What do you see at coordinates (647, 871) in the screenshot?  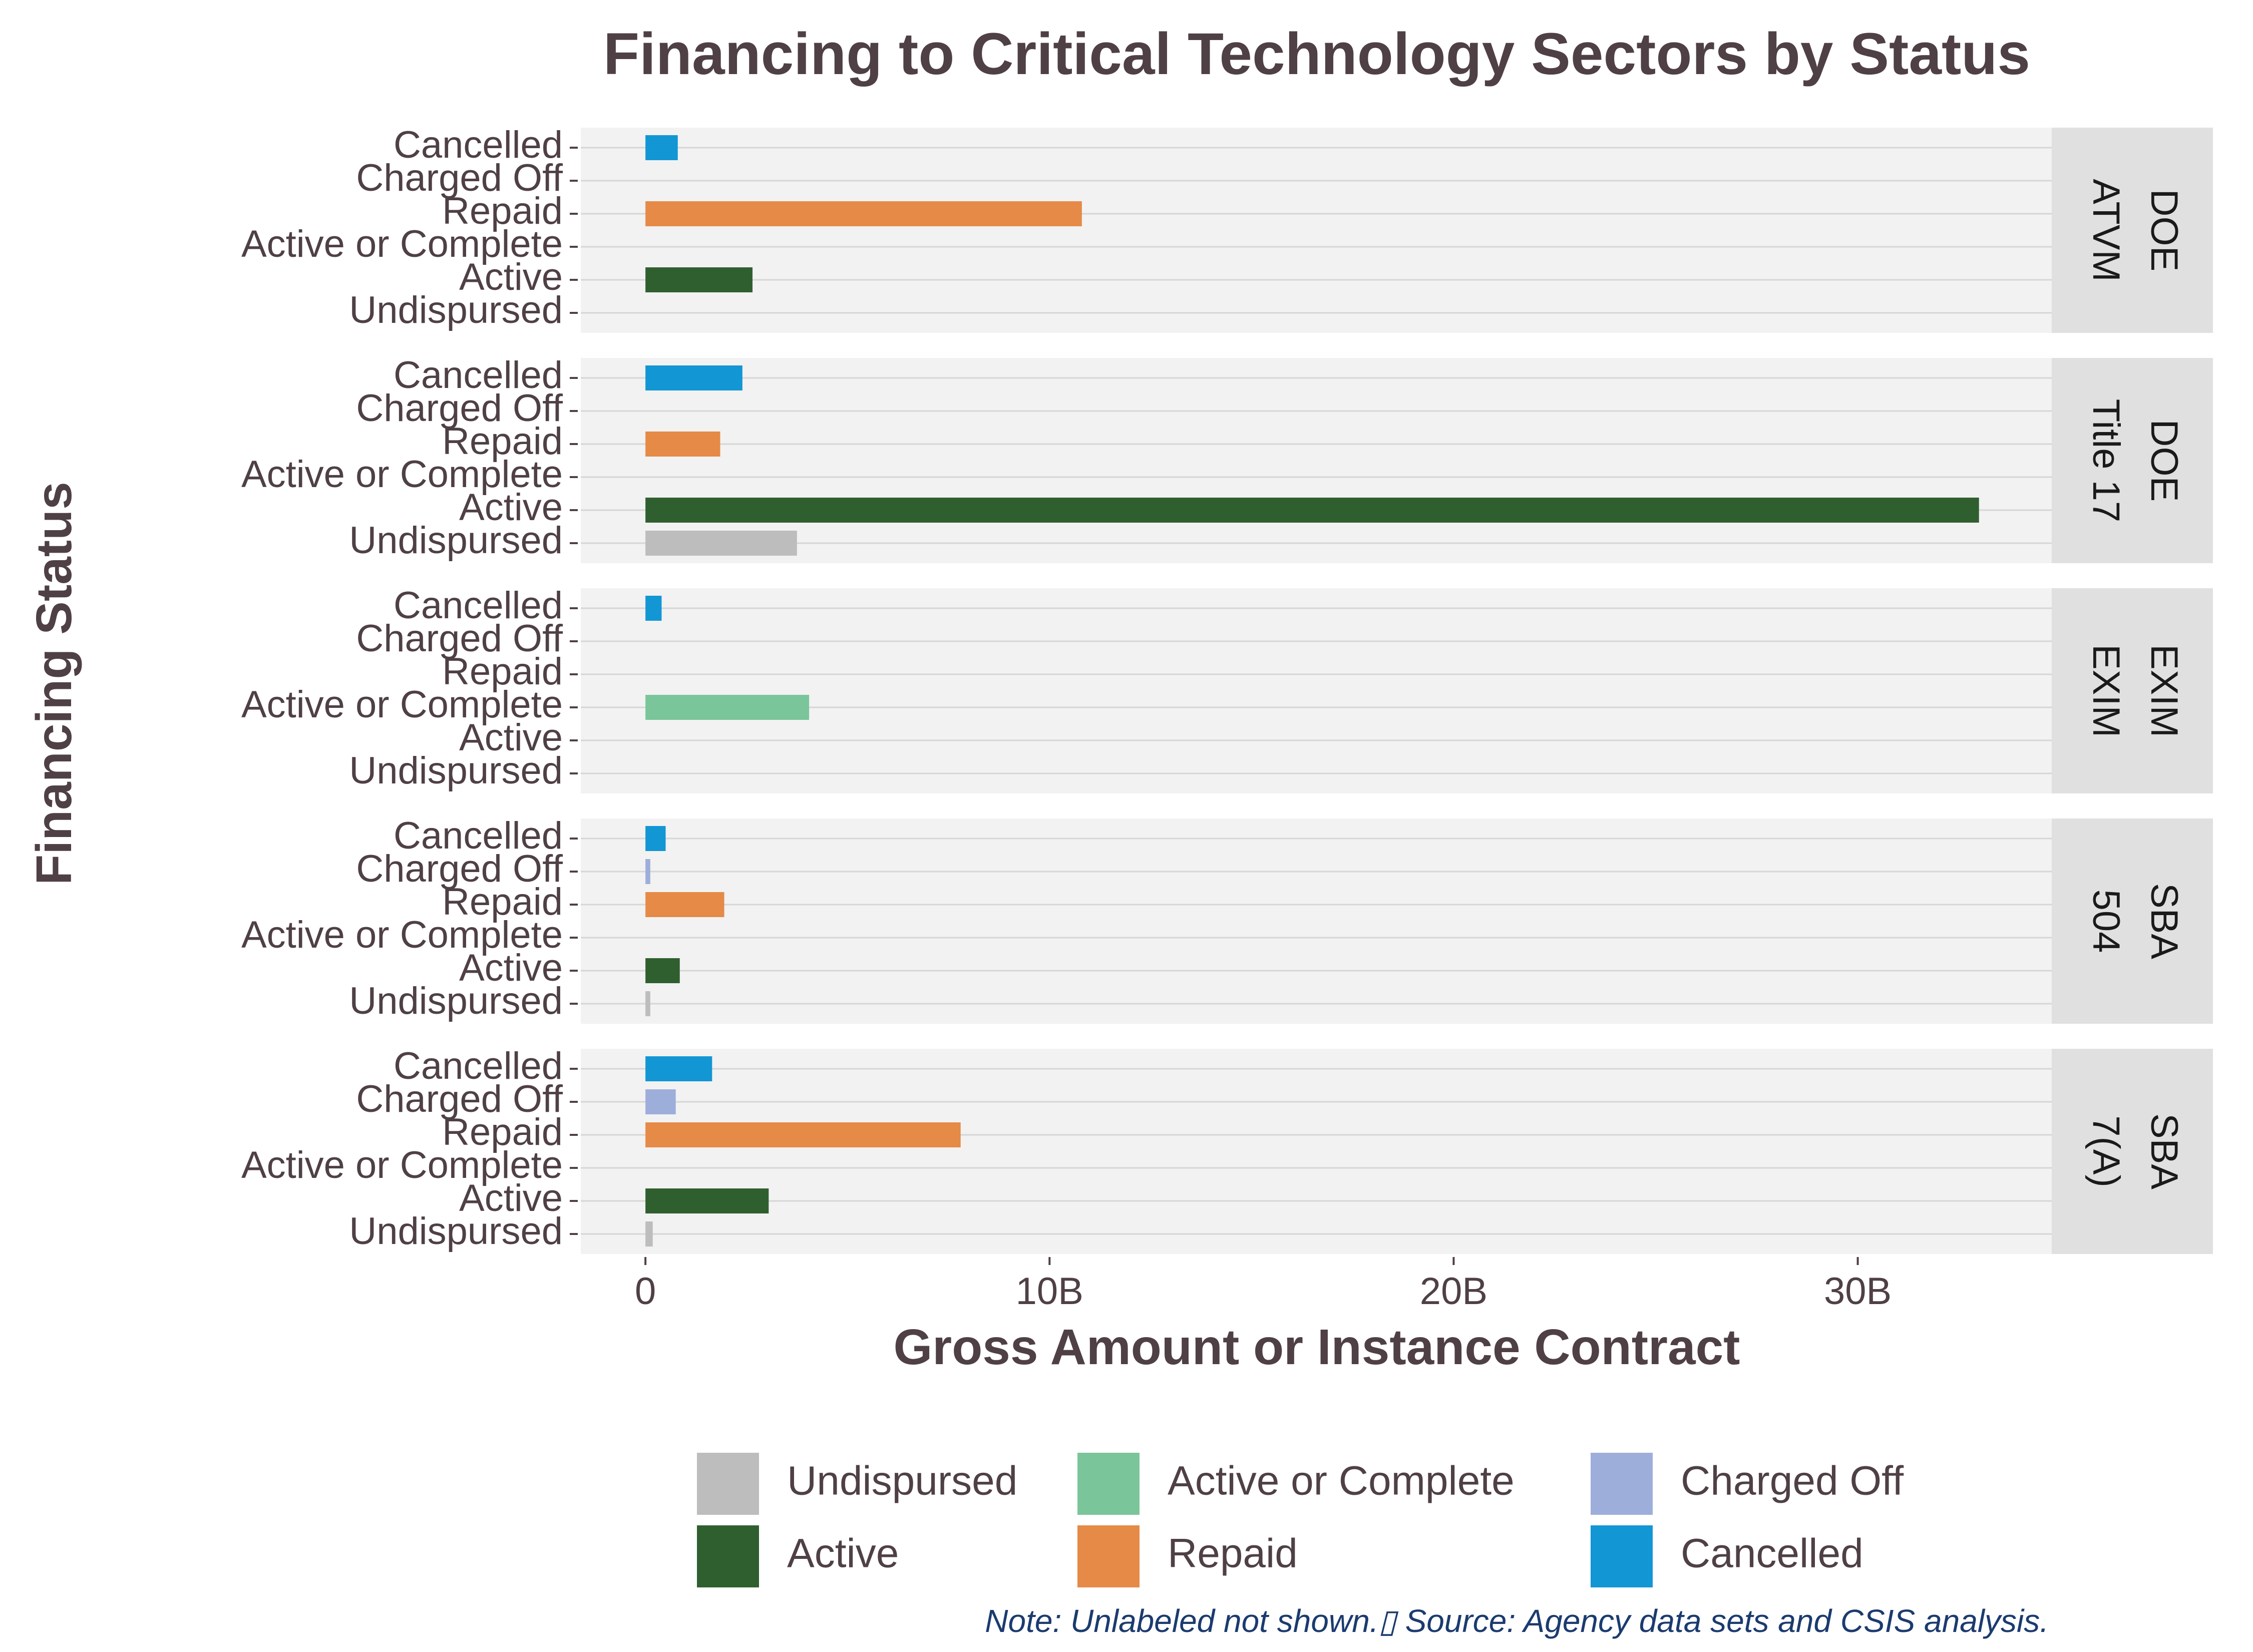 I see `bar-charged-off` at bounding box center [647, 871].